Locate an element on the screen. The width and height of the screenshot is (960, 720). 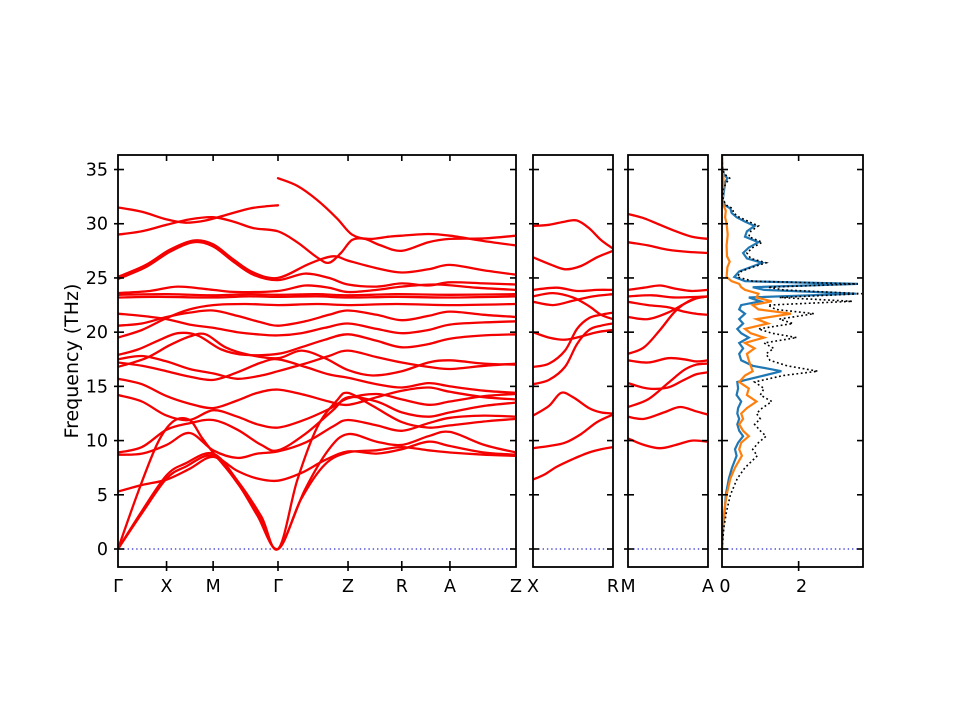
pdos-species2-curve is located at coordinates (757, 352).